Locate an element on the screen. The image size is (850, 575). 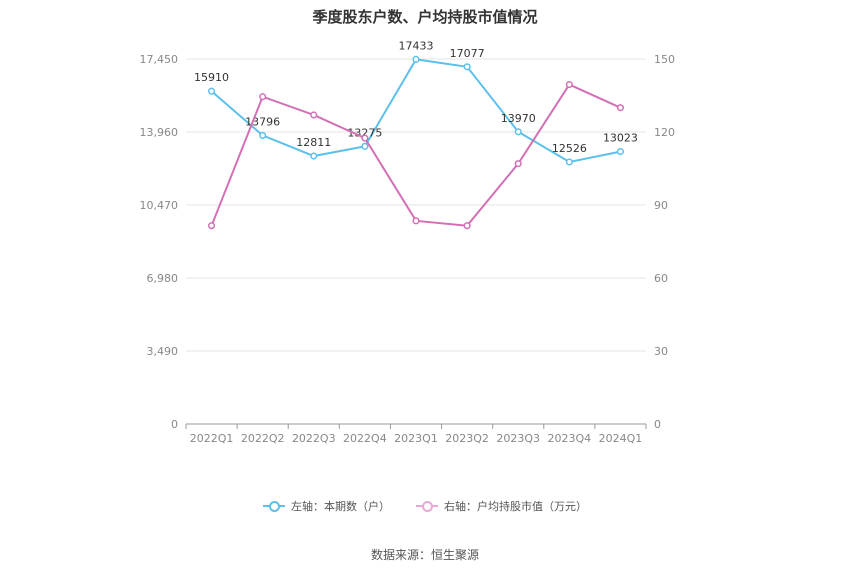
x-tick-label: 2023Q2 is located at coordinates (467, 438).